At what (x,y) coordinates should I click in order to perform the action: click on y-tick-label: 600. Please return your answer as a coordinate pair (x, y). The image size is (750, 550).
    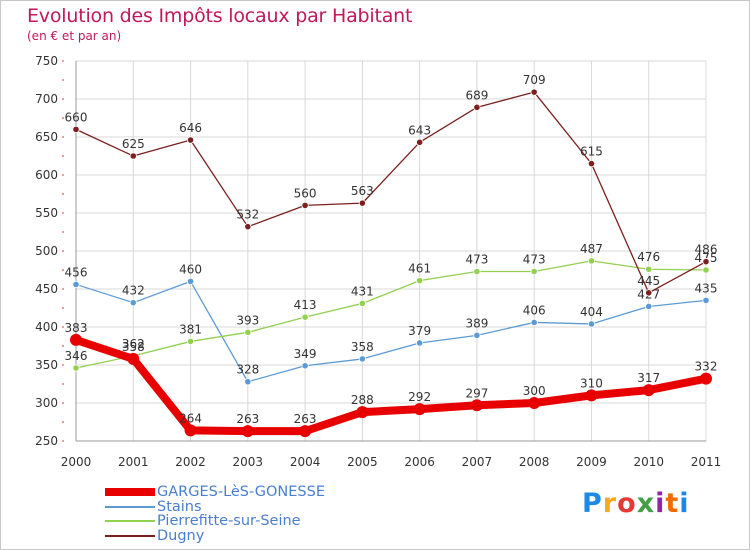
    Looking at the image, I should click on (46, 175).